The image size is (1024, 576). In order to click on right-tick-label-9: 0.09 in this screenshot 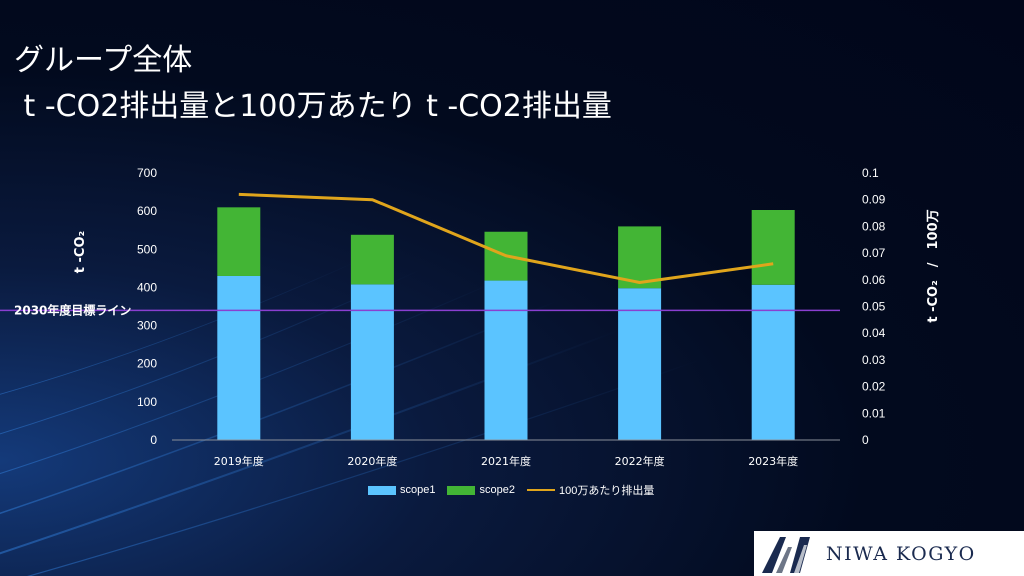, I will do `click(874, 200)`.